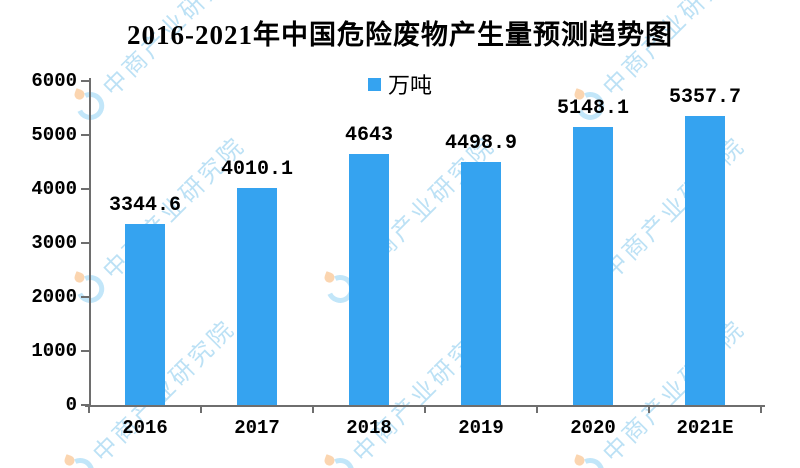 This screenshot has width=800, height=468. What do you see at coordinates (90, 241) in the screenshot?
I see `y-axis-line` at bounding box center [90, 241].